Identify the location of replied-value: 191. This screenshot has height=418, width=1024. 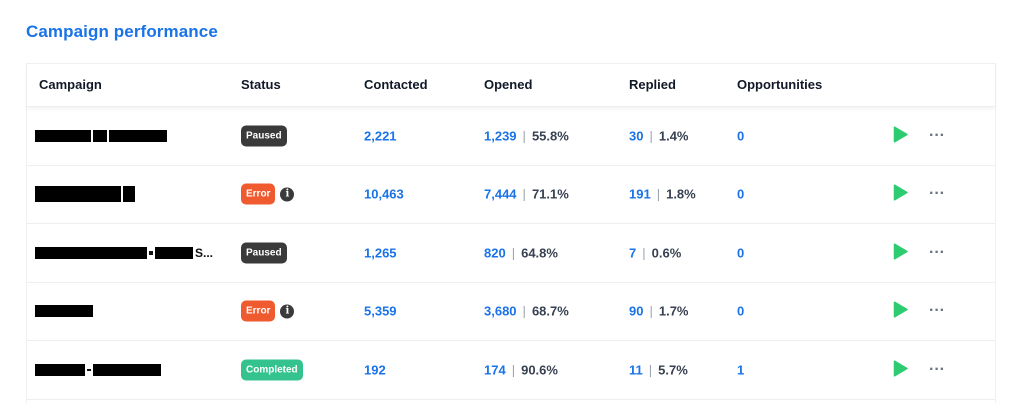
(640, 194).